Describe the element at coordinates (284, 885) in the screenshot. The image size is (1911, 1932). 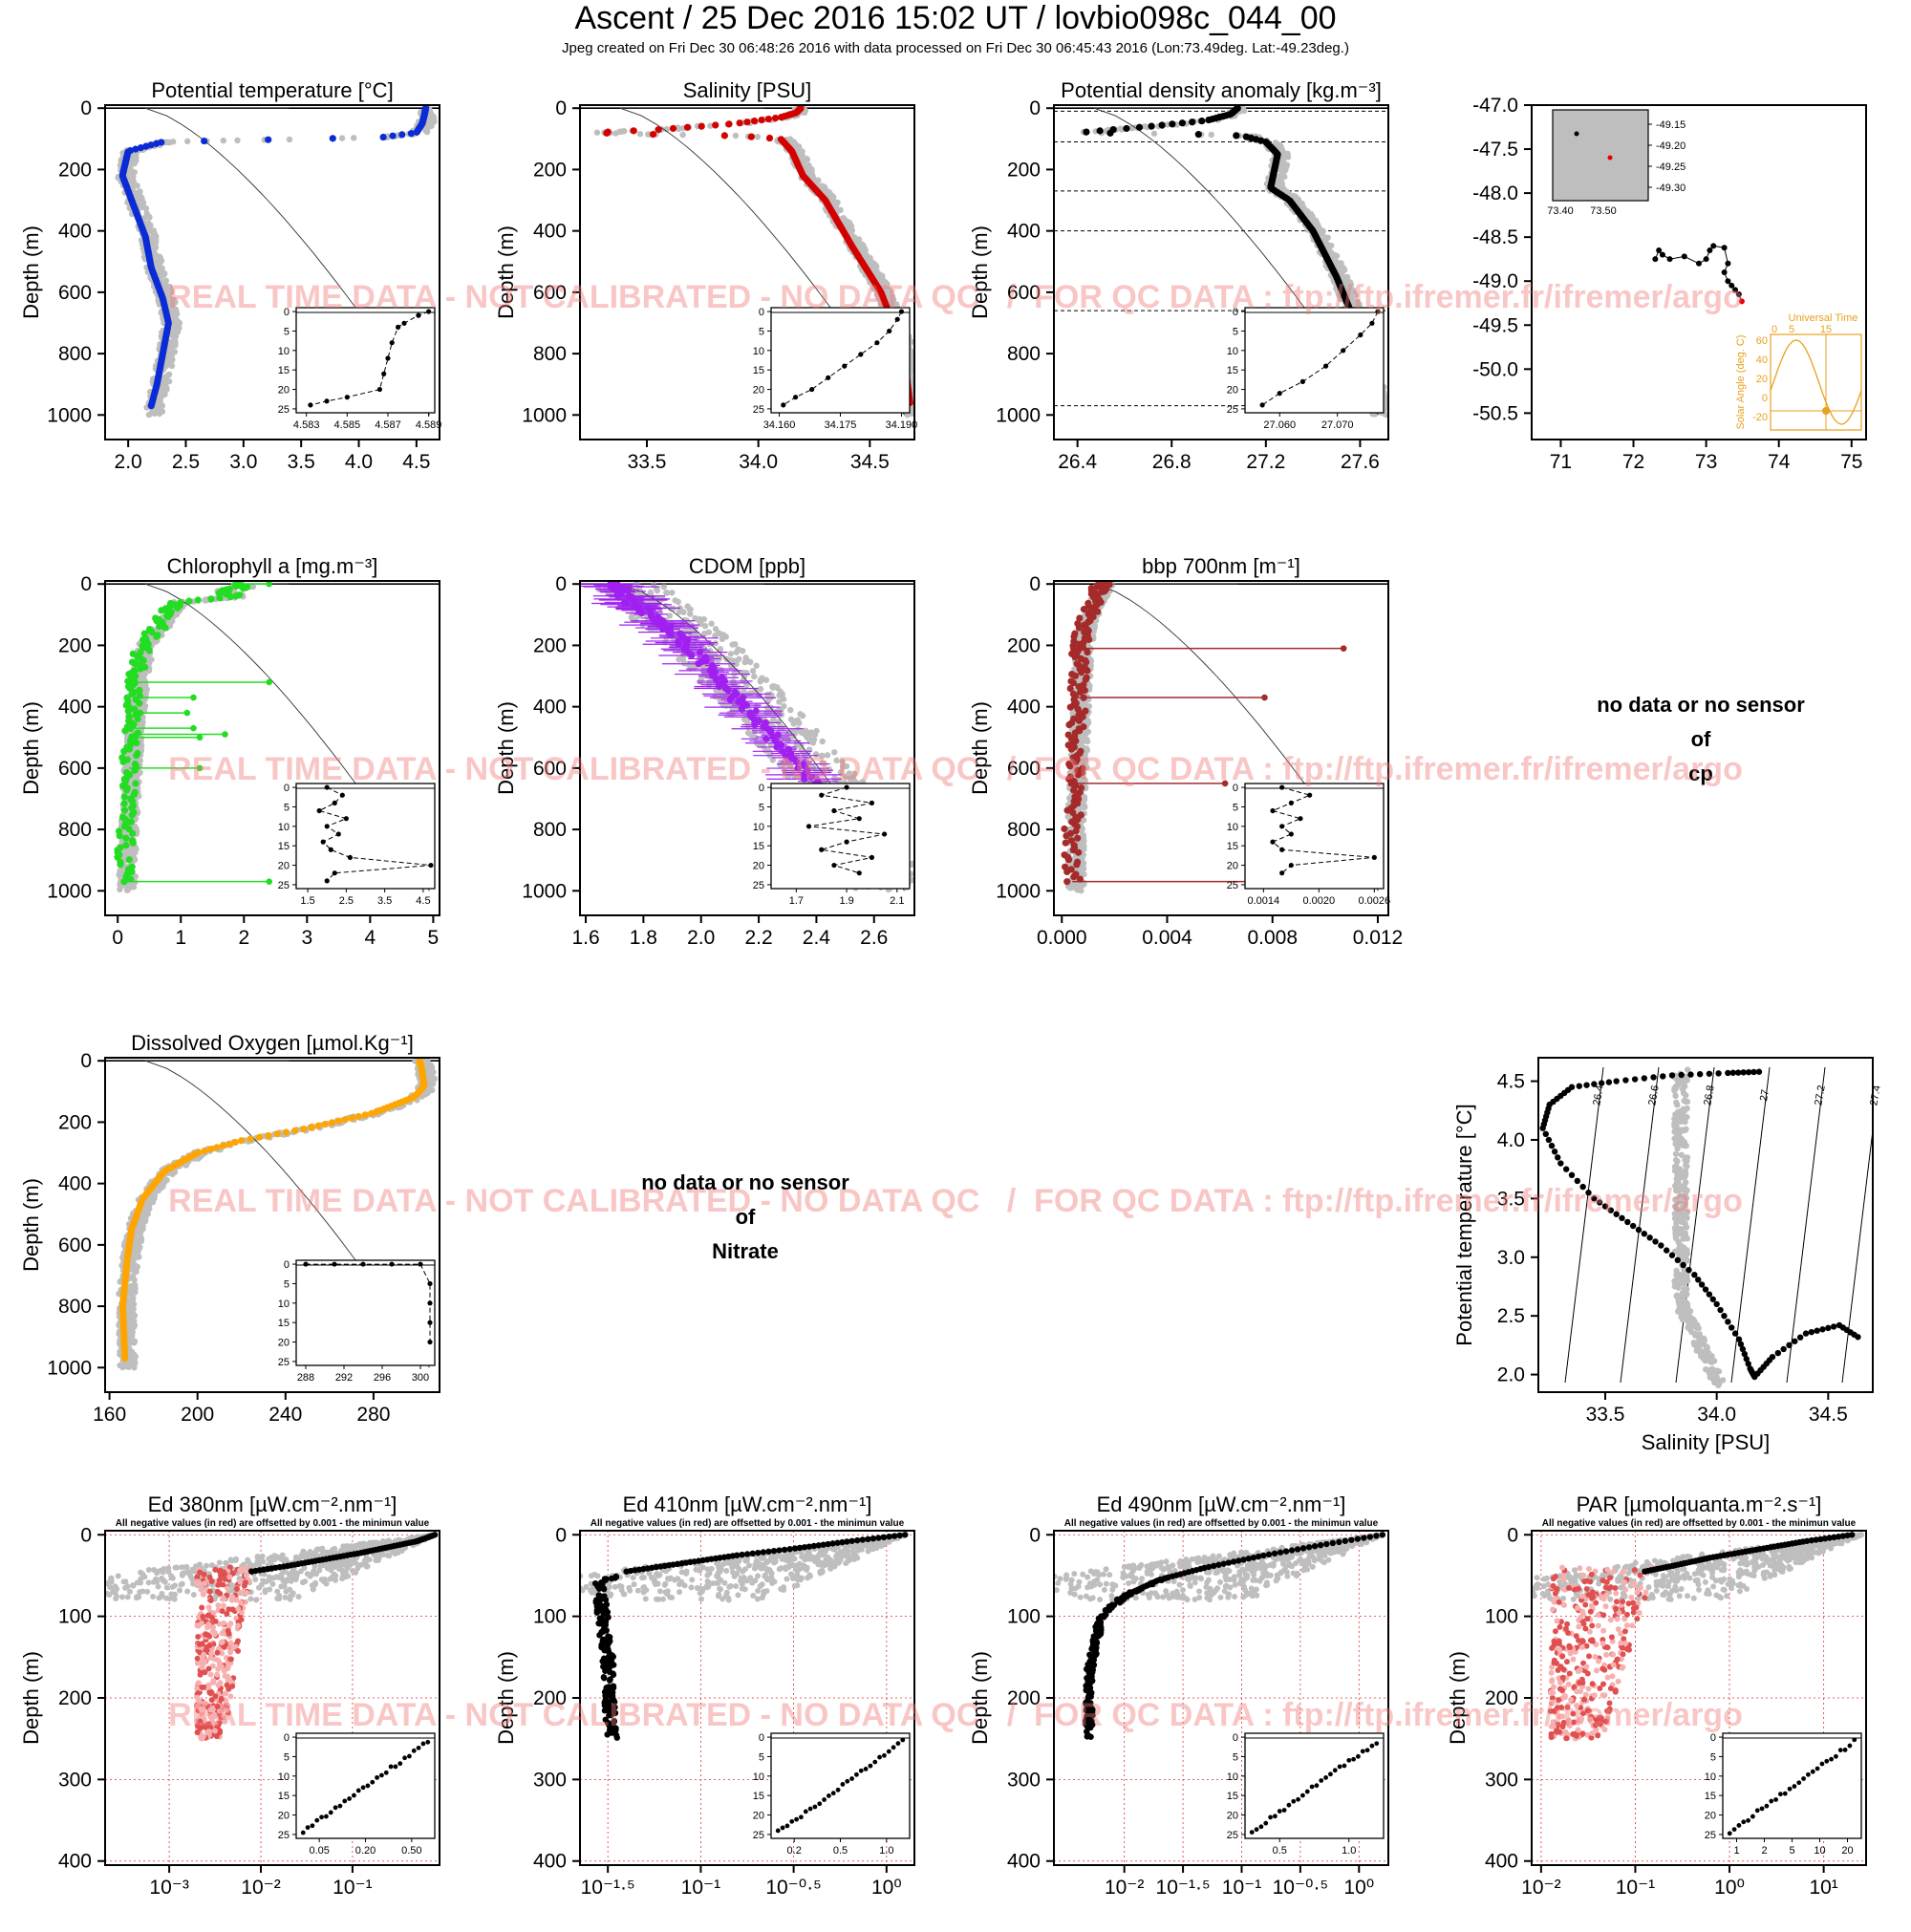
I see `inset-y-tick-label: 25` at that location.